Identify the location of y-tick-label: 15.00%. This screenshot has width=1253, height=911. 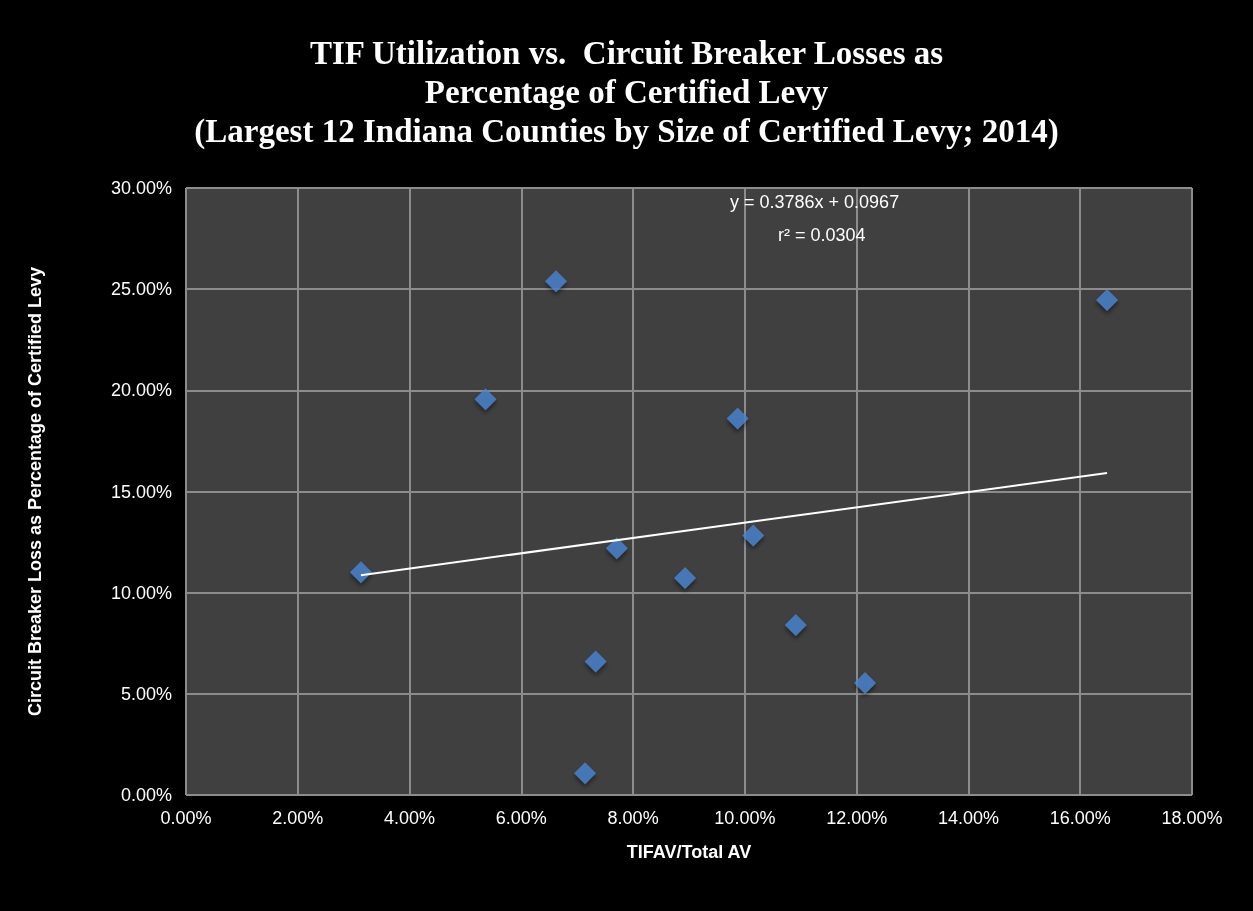
(141, 491).